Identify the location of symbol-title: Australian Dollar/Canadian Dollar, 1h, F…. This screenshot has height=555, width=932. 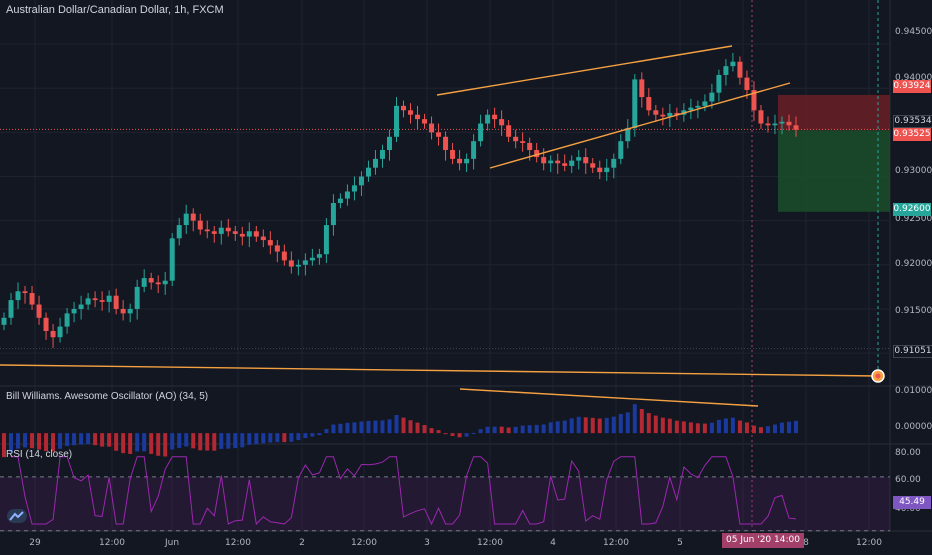
(115, 10).